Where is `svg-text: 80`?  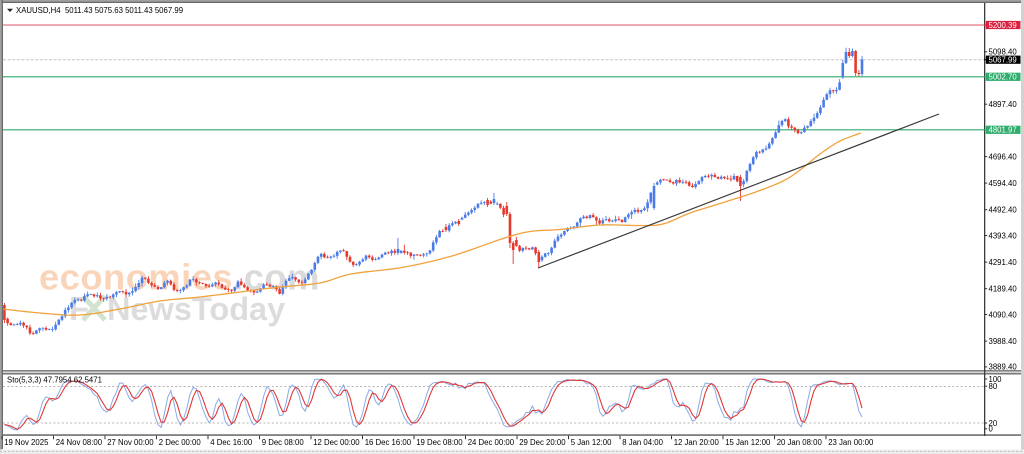 svg-text: 80 is located at coordinates (993, 386).